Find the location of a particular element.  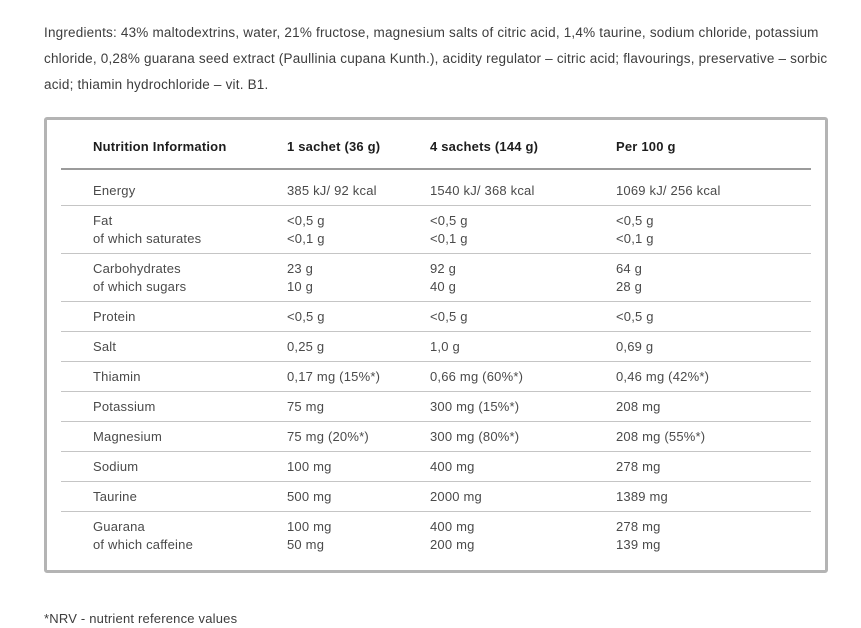

row-label: Salt is located at coordinates (105, 346).